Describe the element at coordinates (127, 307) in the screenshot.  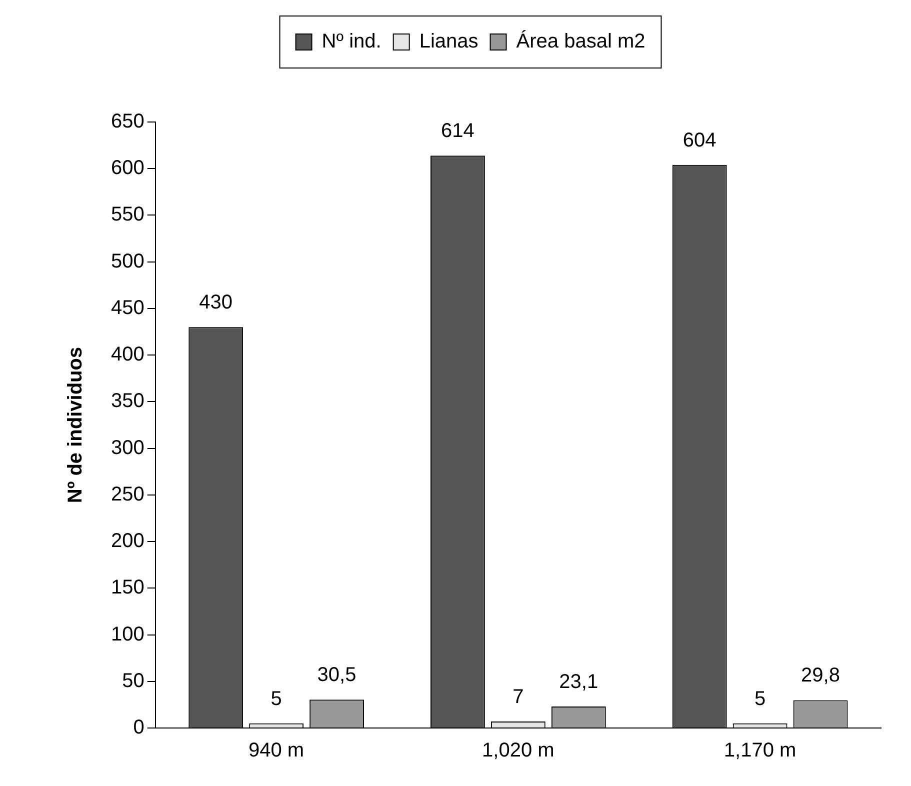
I see `y-tick-label: 450` at that location.